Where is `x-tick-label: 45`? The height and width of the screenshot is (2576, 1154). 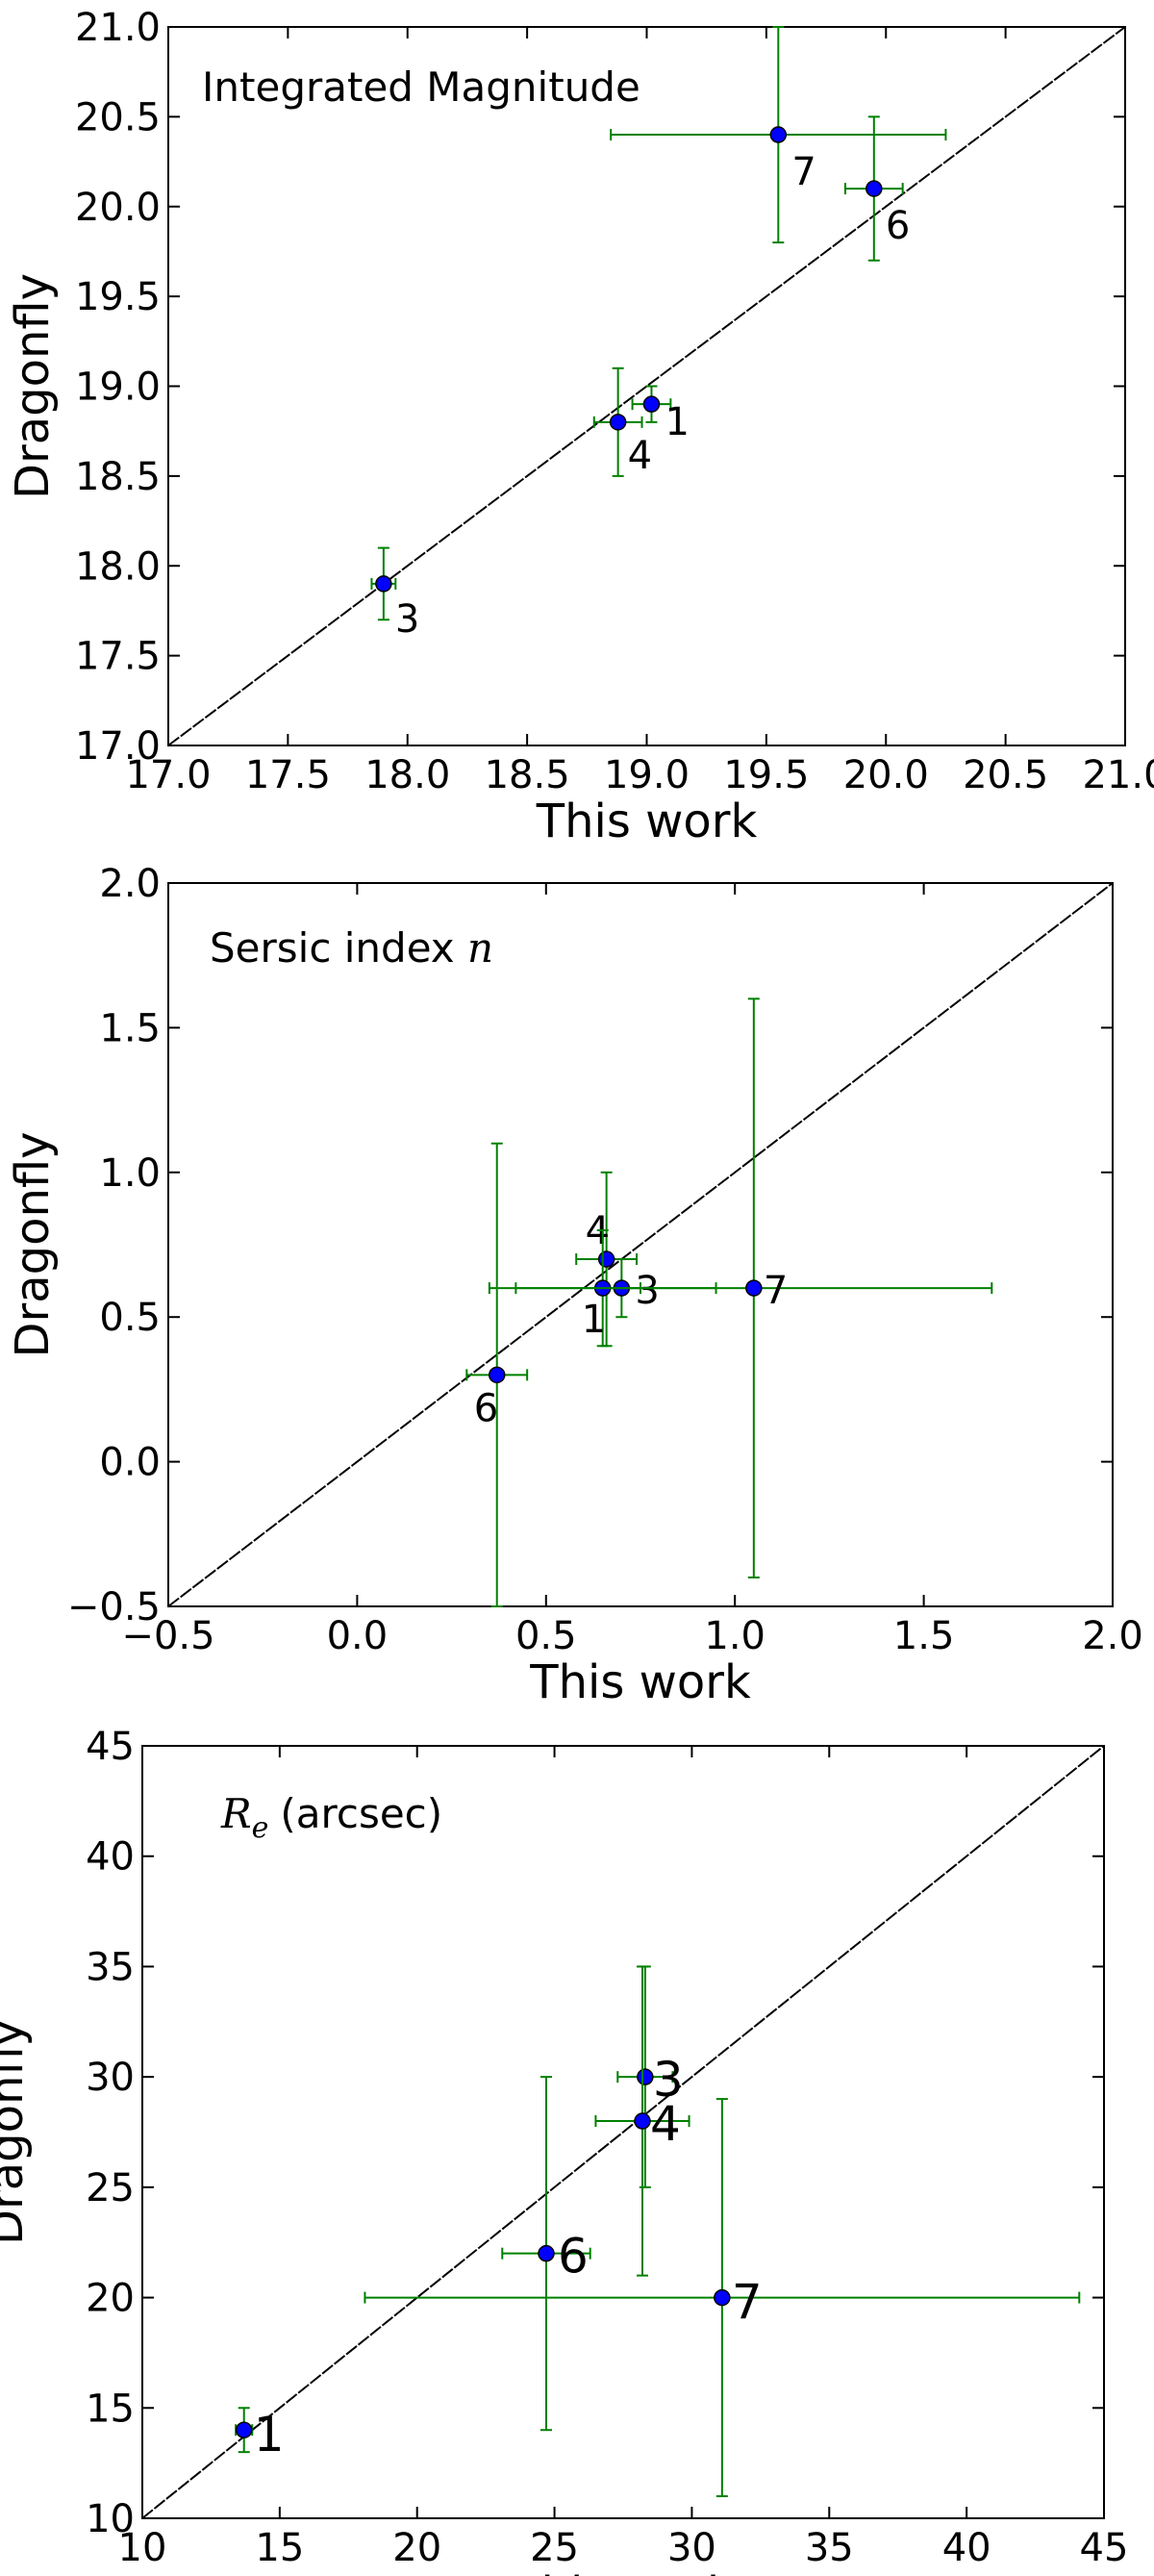
x-tick-label: 45 is located at coordinates (1104, 2548).